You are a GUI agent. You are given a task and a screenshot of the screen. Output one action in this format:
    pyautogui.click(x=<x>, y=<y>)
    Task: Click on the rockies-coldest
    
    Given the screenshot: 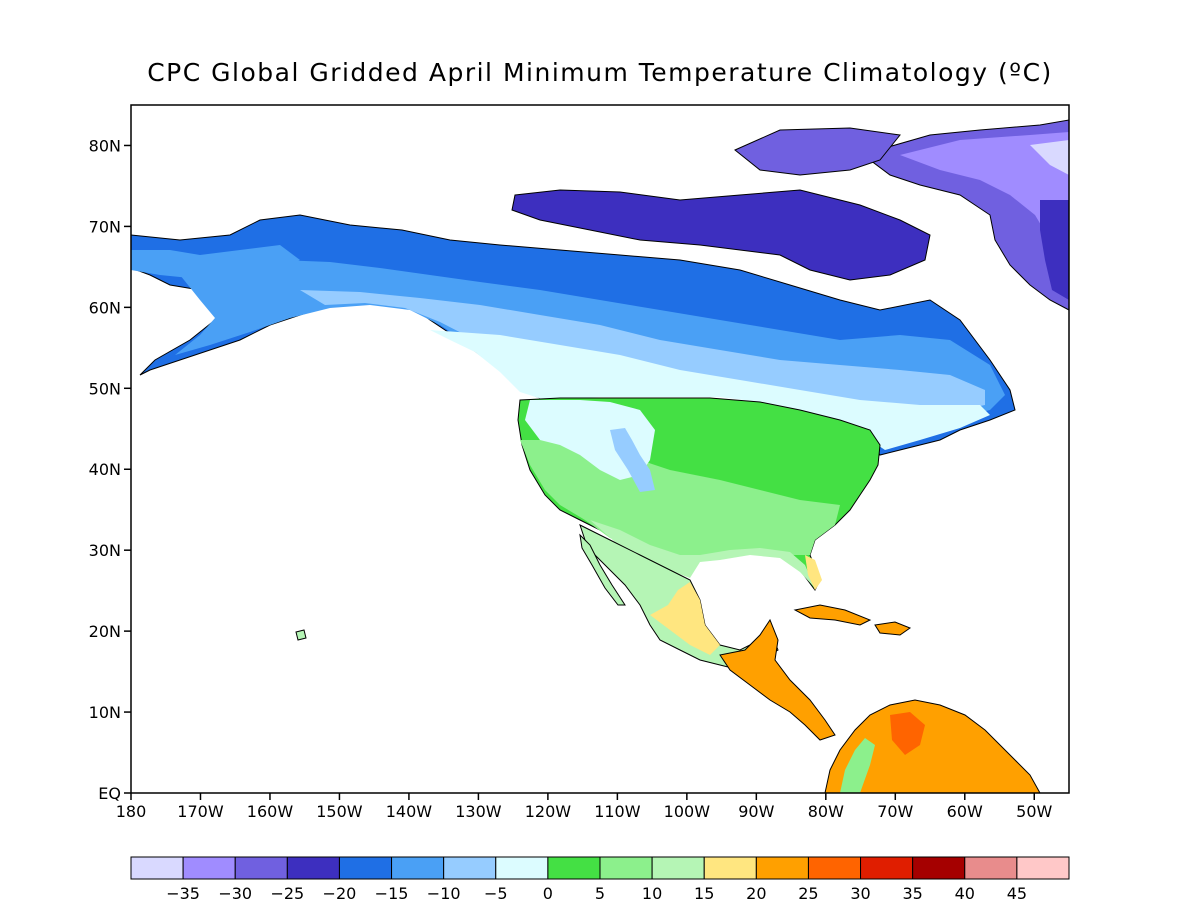 What is the action you would take?
    pyautogui.click(x=632, y=460)
    